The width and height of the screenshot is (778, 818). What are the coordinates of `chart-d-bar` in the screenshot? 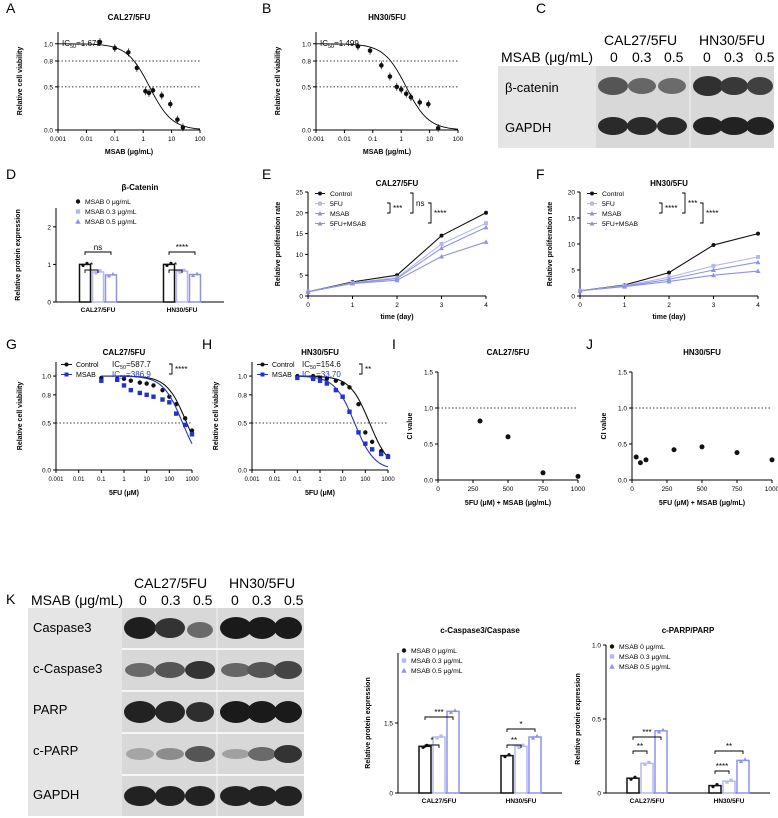 It's located at (195, 288).